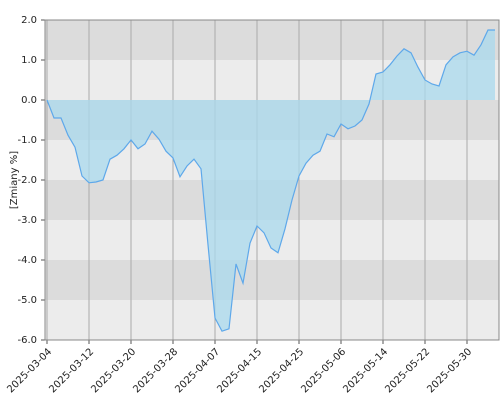 The width and height of the screenshot is (500, 400). Describe the element at coordinates (27, 260) in the screenshot. I see `y-tick-label: -4.0` at that location.